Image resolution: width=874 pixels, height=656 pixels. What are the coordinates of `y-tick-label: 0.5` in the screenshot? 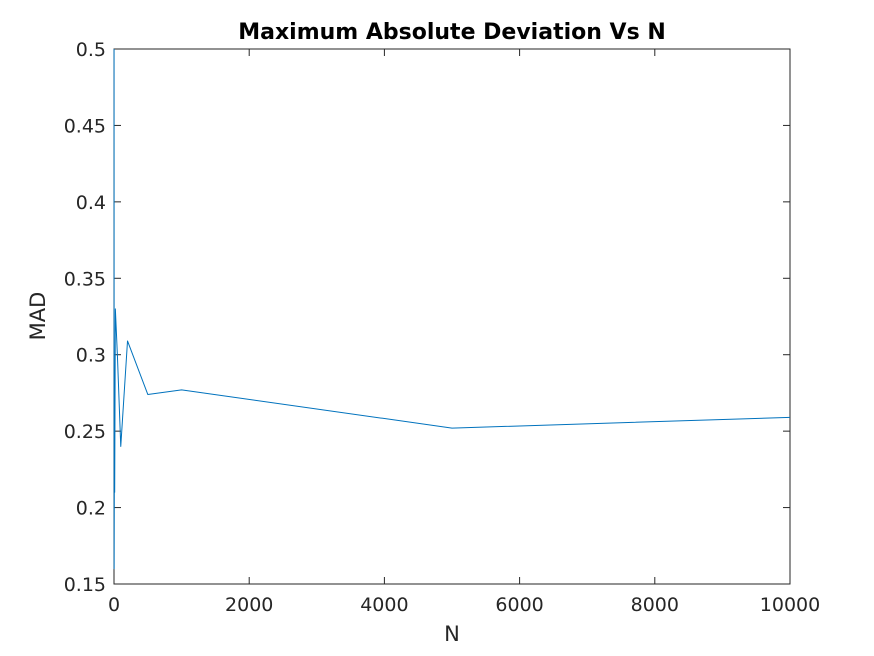 It's located at (91, 50).